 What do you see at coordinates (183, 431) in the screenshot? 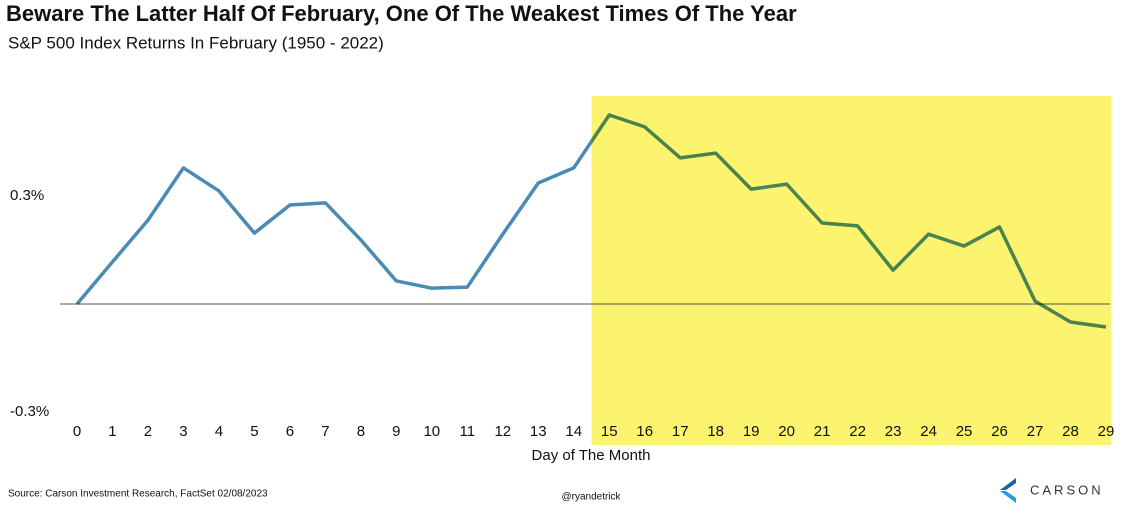
I see `x-tick-label: 3` at bounding box center [183, 431].